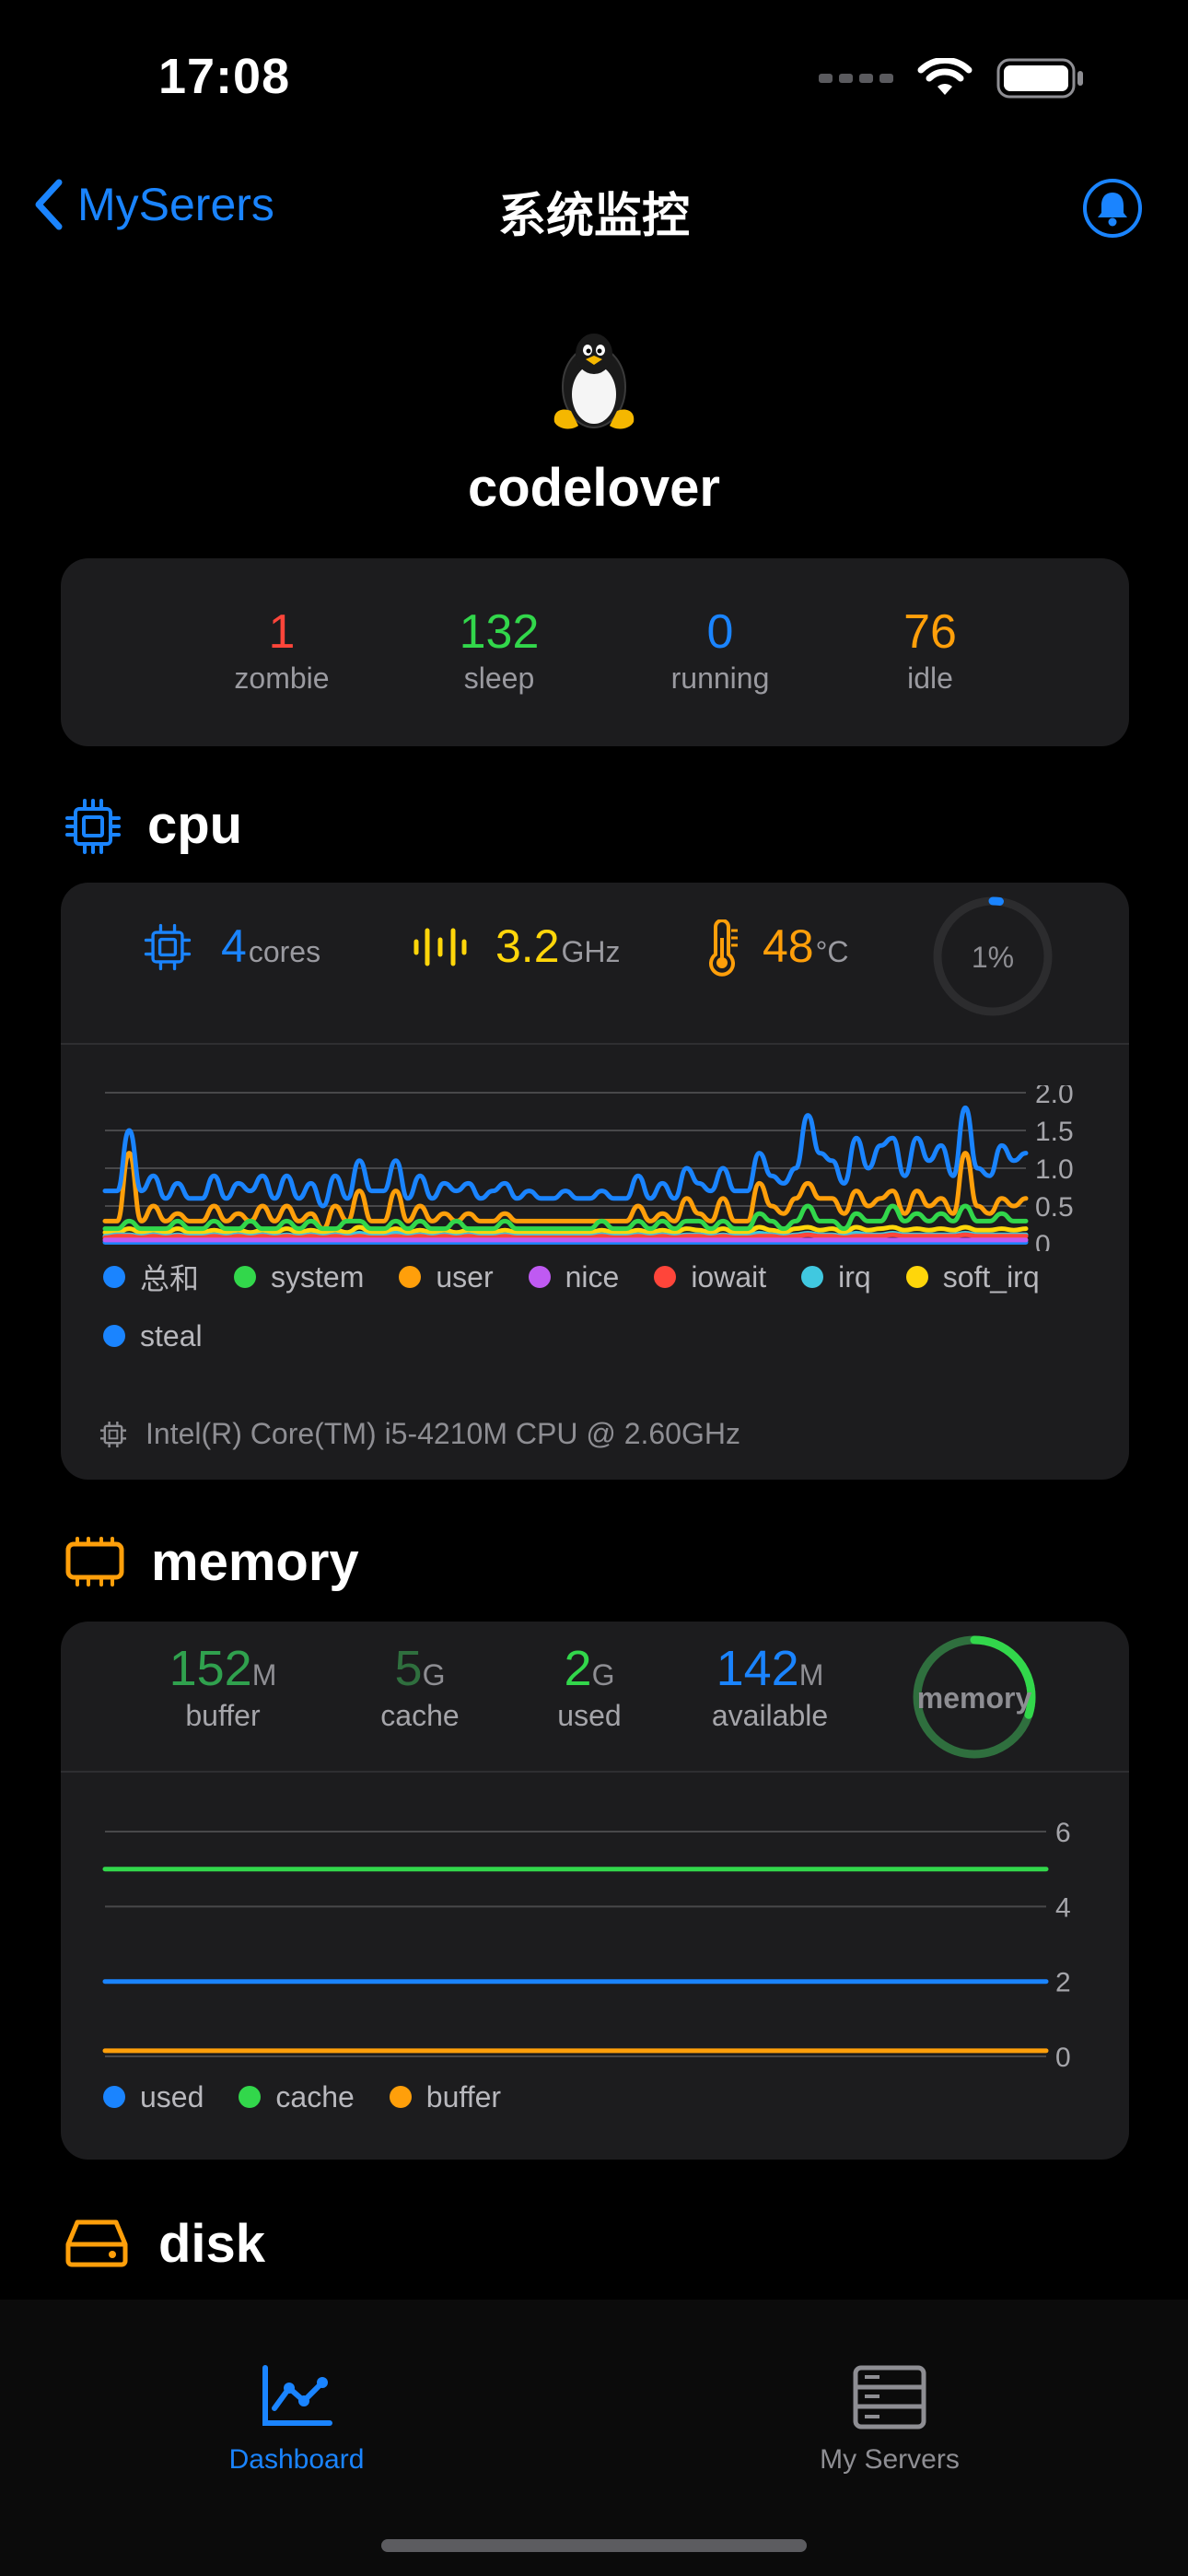 This screenshot has width=1188, height=2576. What do you see at coordinates (770, 1687) in the screenshot?
I see `memory-stat-available: 142M available` at bounding box center [770, 1687].